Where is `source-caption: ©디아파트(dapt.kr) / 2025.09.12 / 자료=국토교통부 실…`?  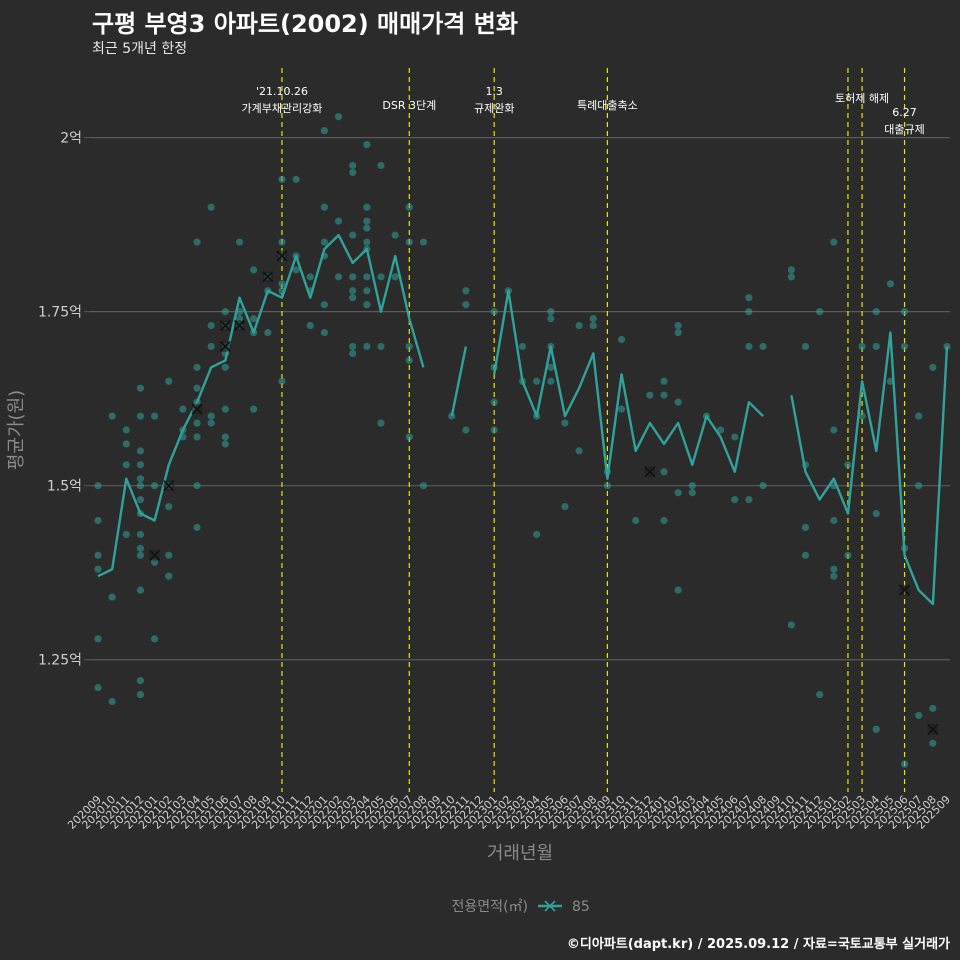
source-caption: ©디아파트(dapt.kr) / 2025.09.12 / 자료=국토교통부 실… is located at coordinates (758, 944).